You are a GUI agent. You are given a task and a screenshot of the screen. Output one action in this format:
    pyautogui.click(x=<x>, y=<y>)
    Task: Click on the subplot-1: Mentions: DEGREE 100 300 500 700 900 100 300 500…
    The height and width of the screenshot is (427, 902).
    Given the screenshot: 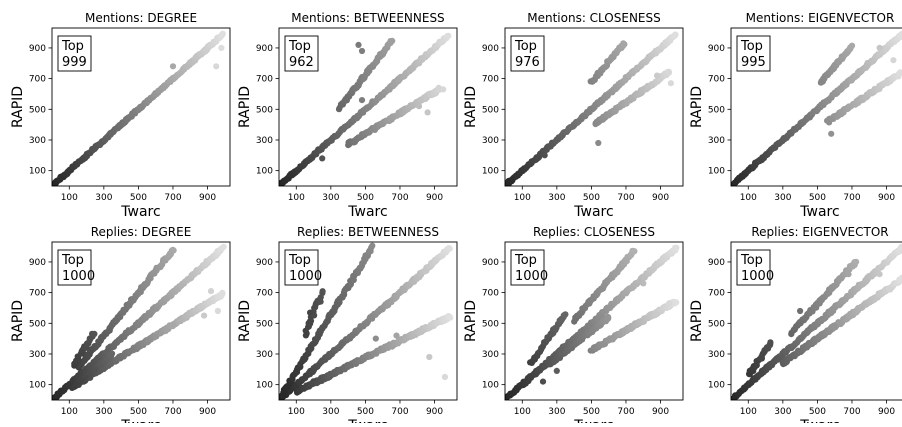 What is the action you would take?
    pyautogui.click(x=120, y=115)
    